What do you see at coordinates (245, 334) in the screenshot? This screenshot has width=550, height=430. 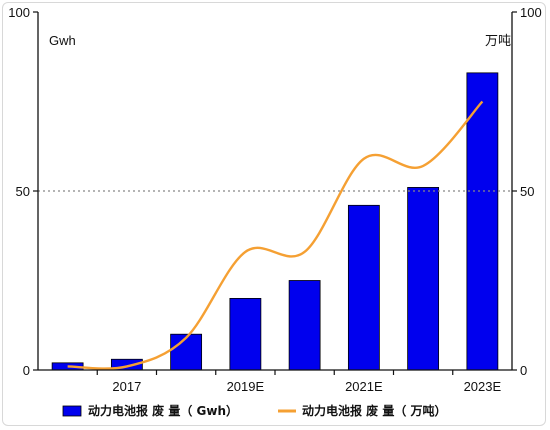 I see `bar-2019E` at bounding box center [245, 334].